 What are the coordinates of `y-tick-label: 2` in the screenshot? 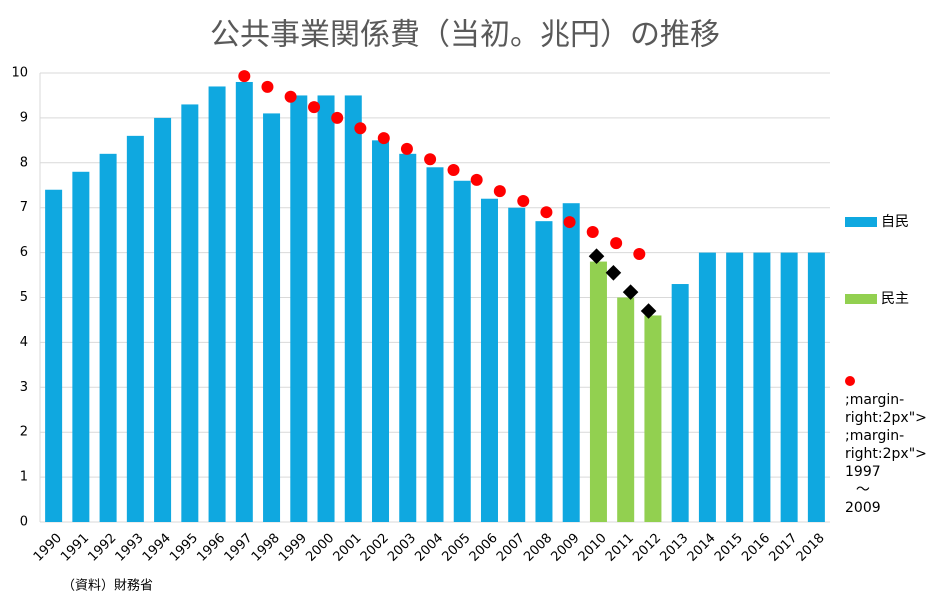 It's located at (24, 432).